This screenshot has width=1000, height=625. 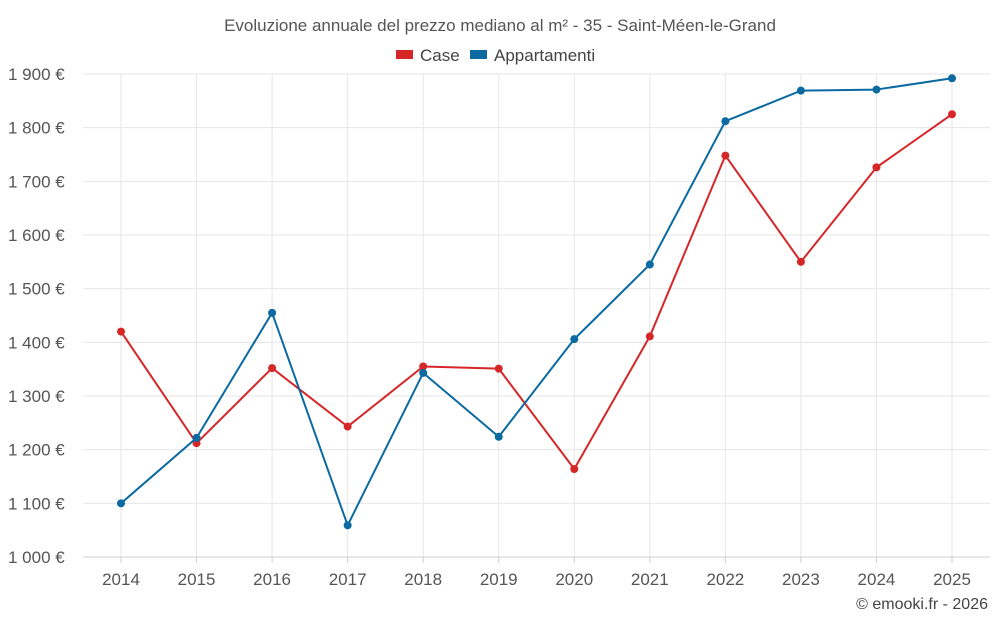 I want to click on y-tick-label: 1 700 €, so click(x=36, y=181).